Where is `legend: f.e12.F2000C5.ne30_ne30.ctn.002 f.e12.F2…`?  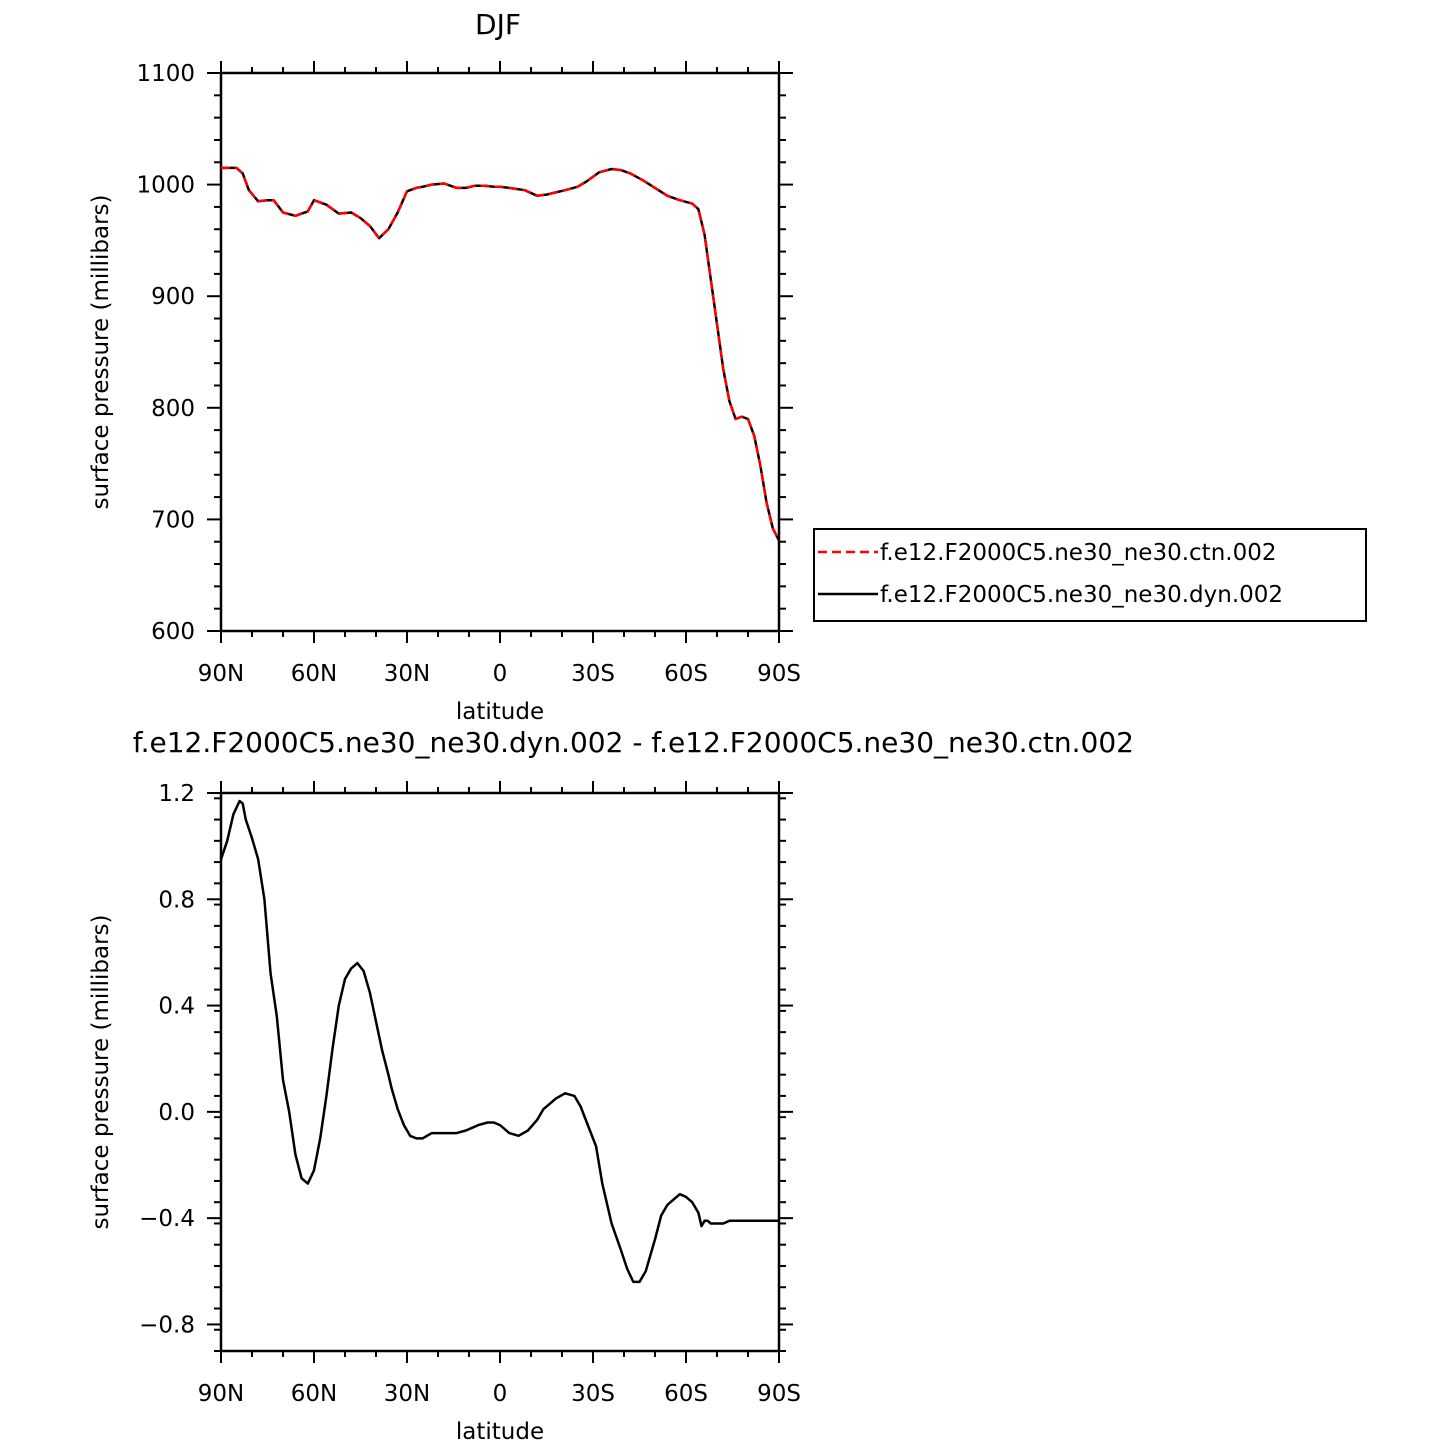
legend: f.e12.F2000C5.ne30_ne30.ctn.002 f.e12.F2… is located at coordinates (1090, 575).